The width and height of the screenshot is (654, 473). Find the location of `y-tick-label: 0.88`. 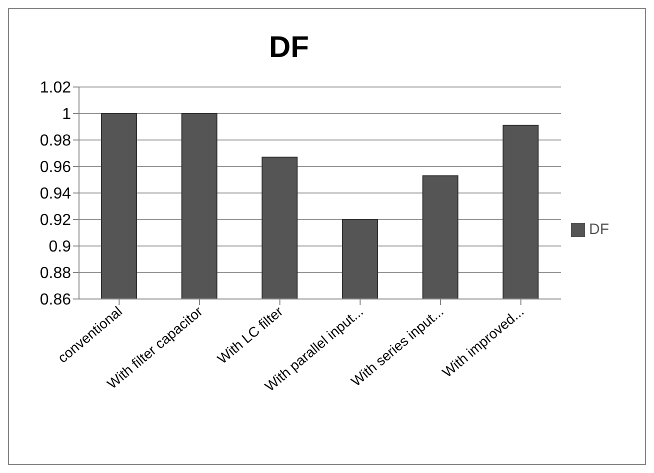

y-tick-label: 0.88 is located at coordinates (56, 273).